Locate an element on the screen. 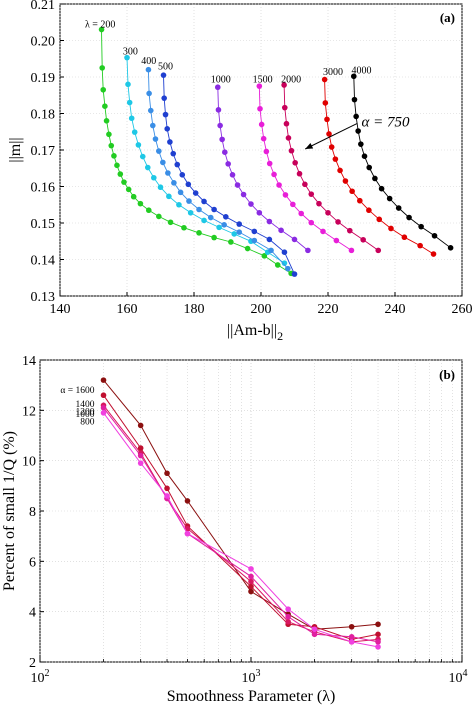 The height and width of the screenshot is (708, 474). annotation-arrowhead is located at coordinates (309, 145).